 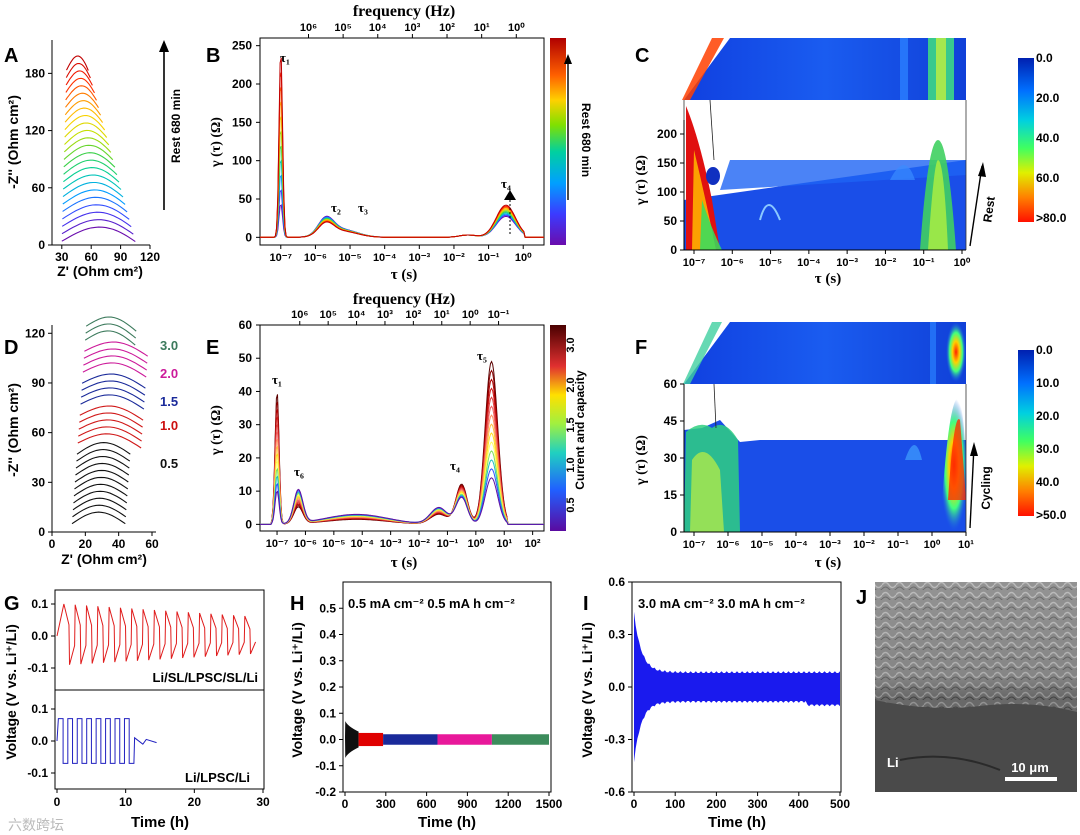 What do you see at coordinates (634, 804) in the screenshot?
I see `i-xtick-label: 0` at bounding box center [634, 804].